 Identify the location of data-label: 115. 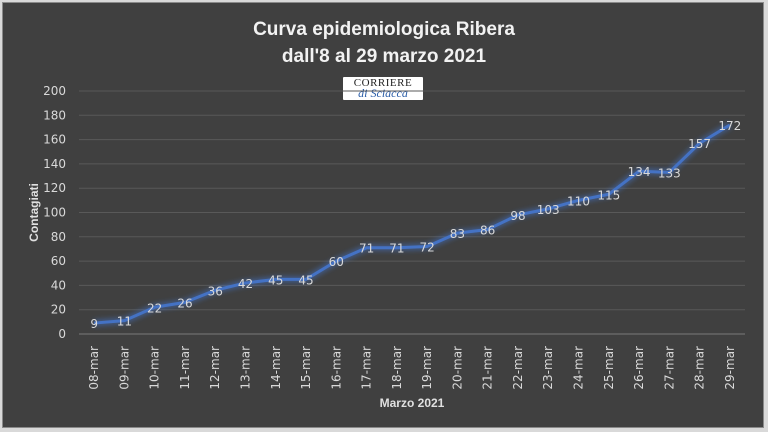
(608, 195).